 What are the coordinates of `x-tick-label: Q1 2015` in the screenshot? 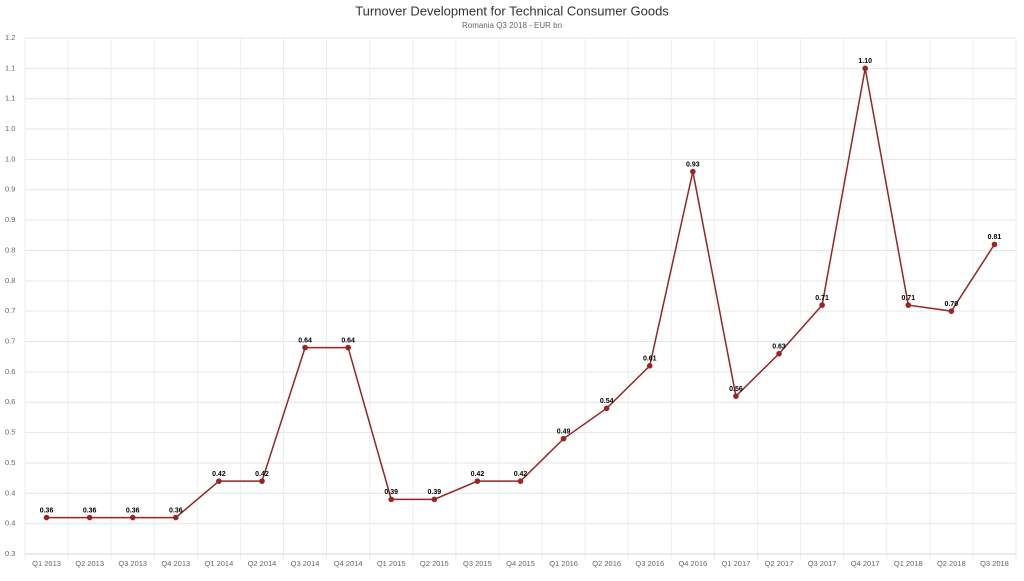 It's located at (391, 563).